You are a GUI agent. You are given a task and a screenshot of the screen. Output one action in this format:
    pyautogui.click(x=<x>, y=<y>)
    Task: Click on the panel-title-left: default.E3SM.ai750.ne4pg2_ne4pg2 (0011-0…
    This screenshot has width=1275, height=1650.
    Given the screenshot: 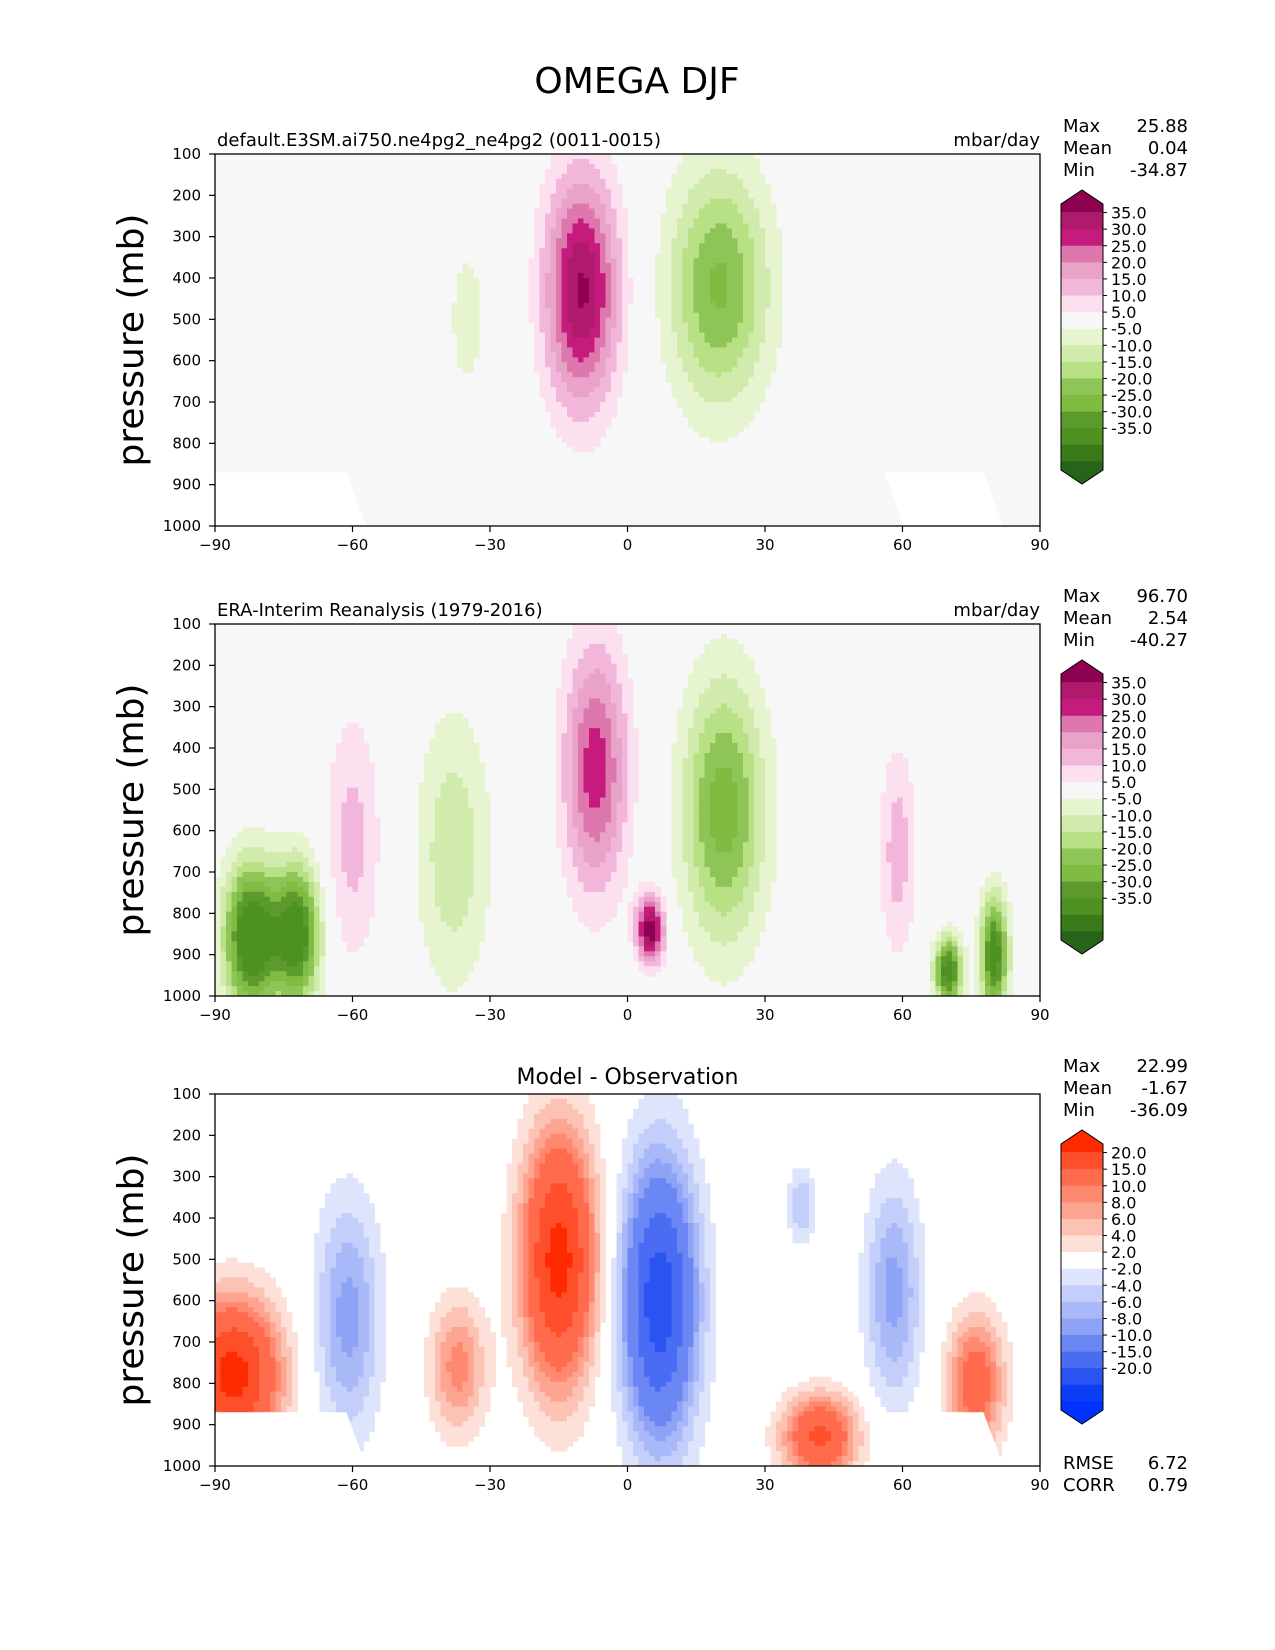 What is the action you would take?
    pyautogui.click(x=439, y=140)
    